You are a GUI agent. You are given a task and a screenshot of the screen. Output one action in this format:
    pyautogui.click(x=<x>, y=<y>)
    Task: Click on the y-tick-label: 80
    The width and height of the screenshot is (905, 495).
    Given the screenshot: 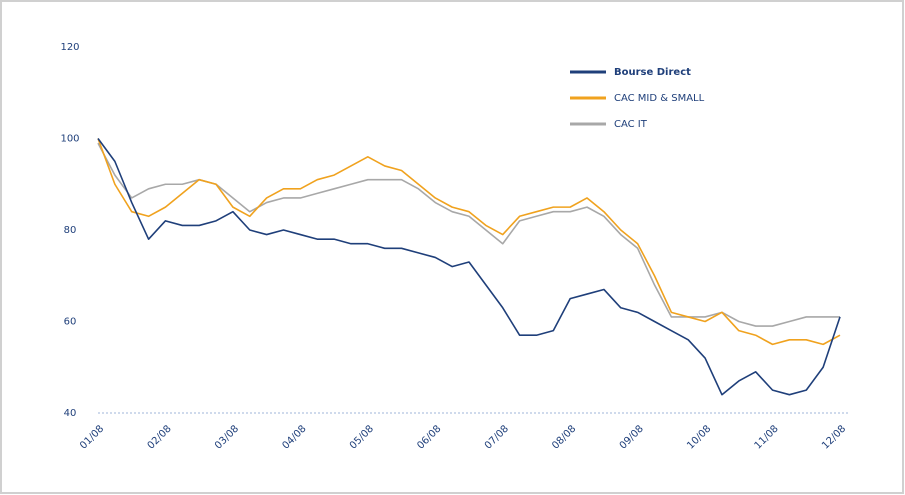 What is the action you would take?
    pyautogui.click(x=70, y=230)
    